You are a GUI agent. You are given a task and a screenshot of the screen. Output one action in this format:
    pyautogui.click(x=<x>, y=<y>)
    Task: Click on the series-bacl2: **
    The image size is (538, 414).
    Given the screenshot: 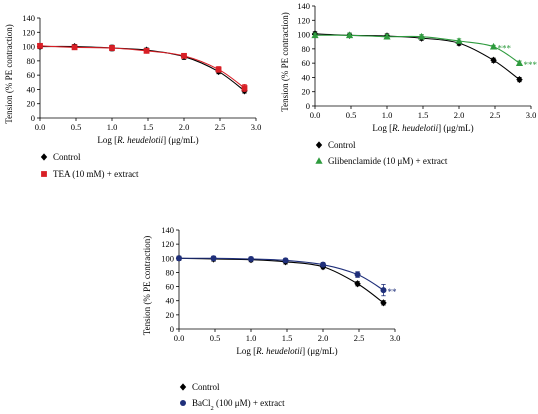 What is the action you would take?
    pyautogui.click(x=286, y=276)
    